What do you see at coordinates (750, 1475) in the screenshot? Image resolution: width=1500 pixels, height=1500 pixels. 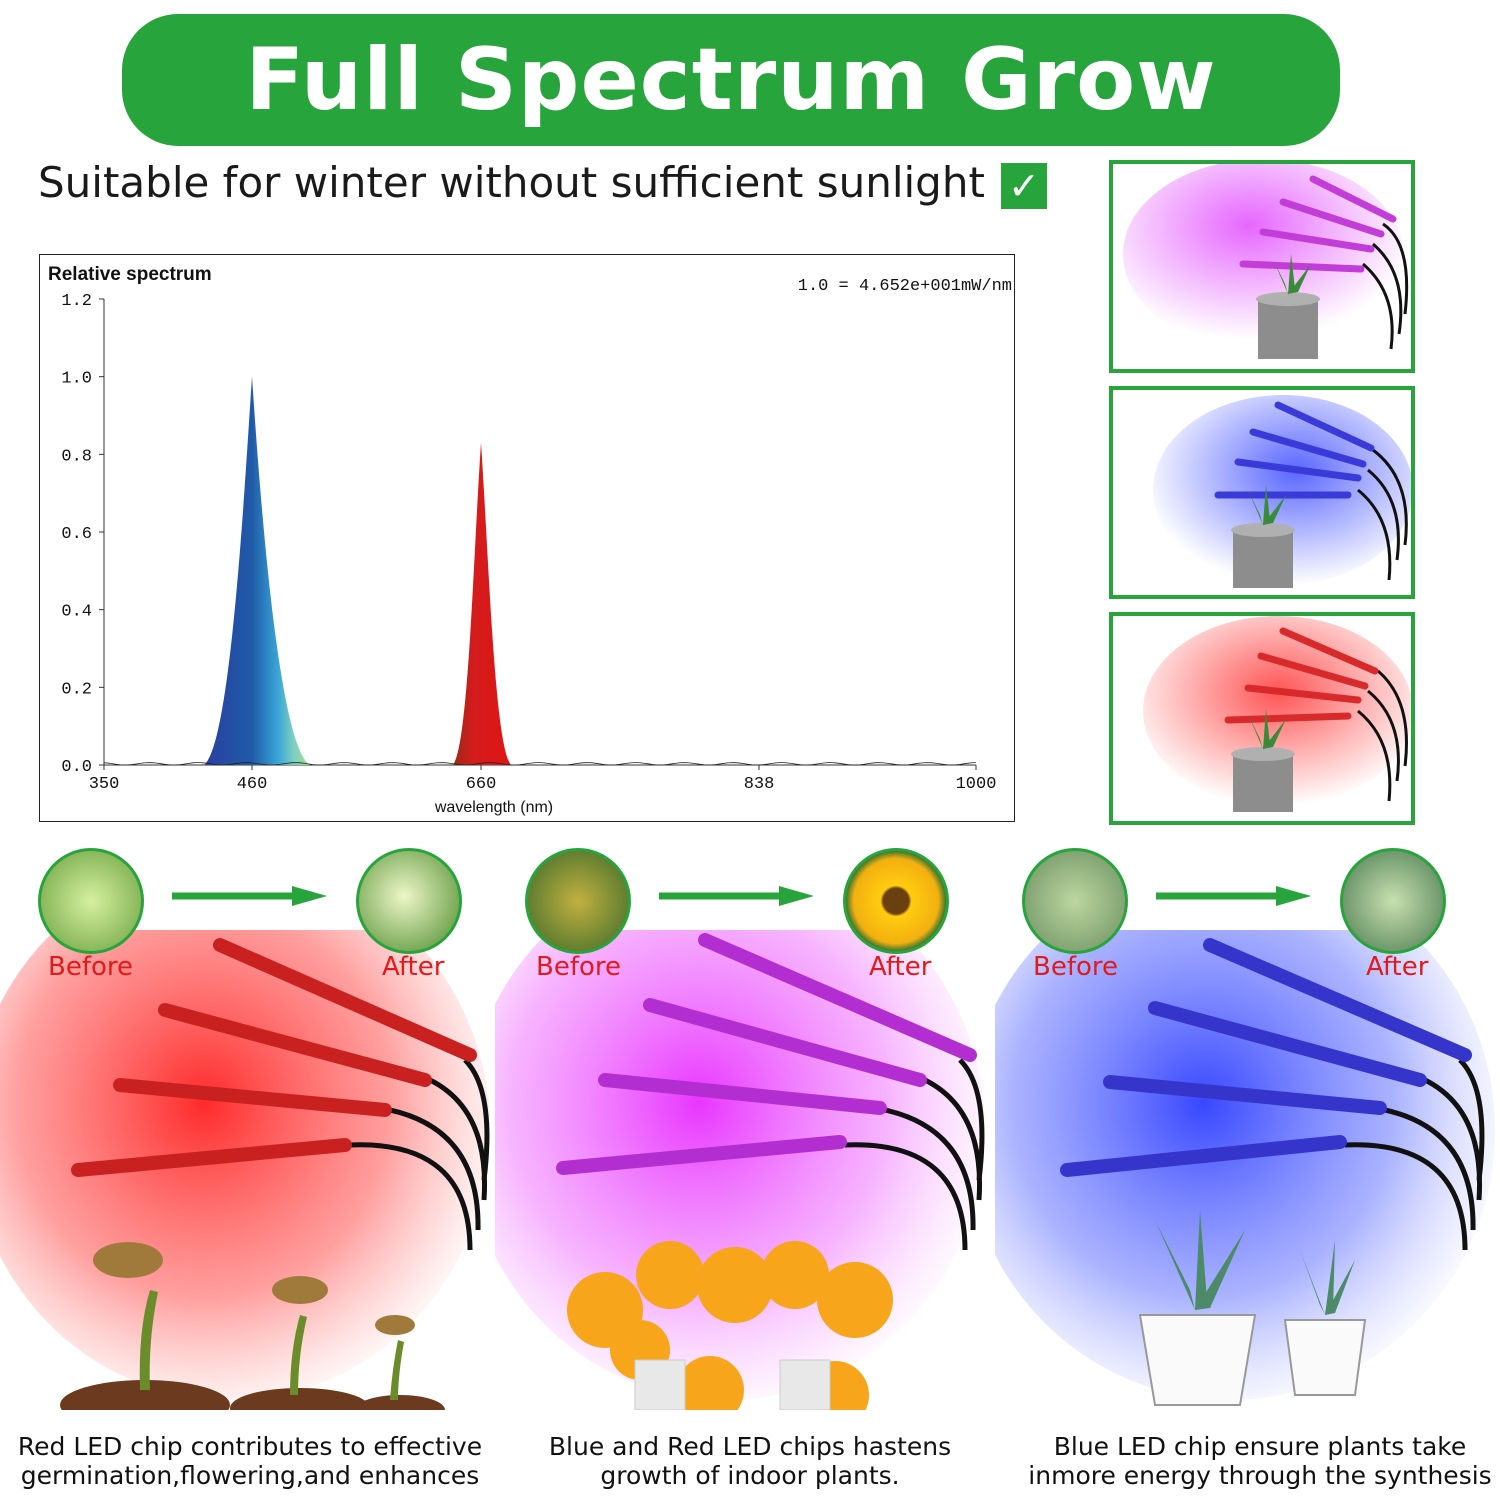 I see `caption-purple-line2: growth of indoor plants.` at bounding box center [750, 1475].